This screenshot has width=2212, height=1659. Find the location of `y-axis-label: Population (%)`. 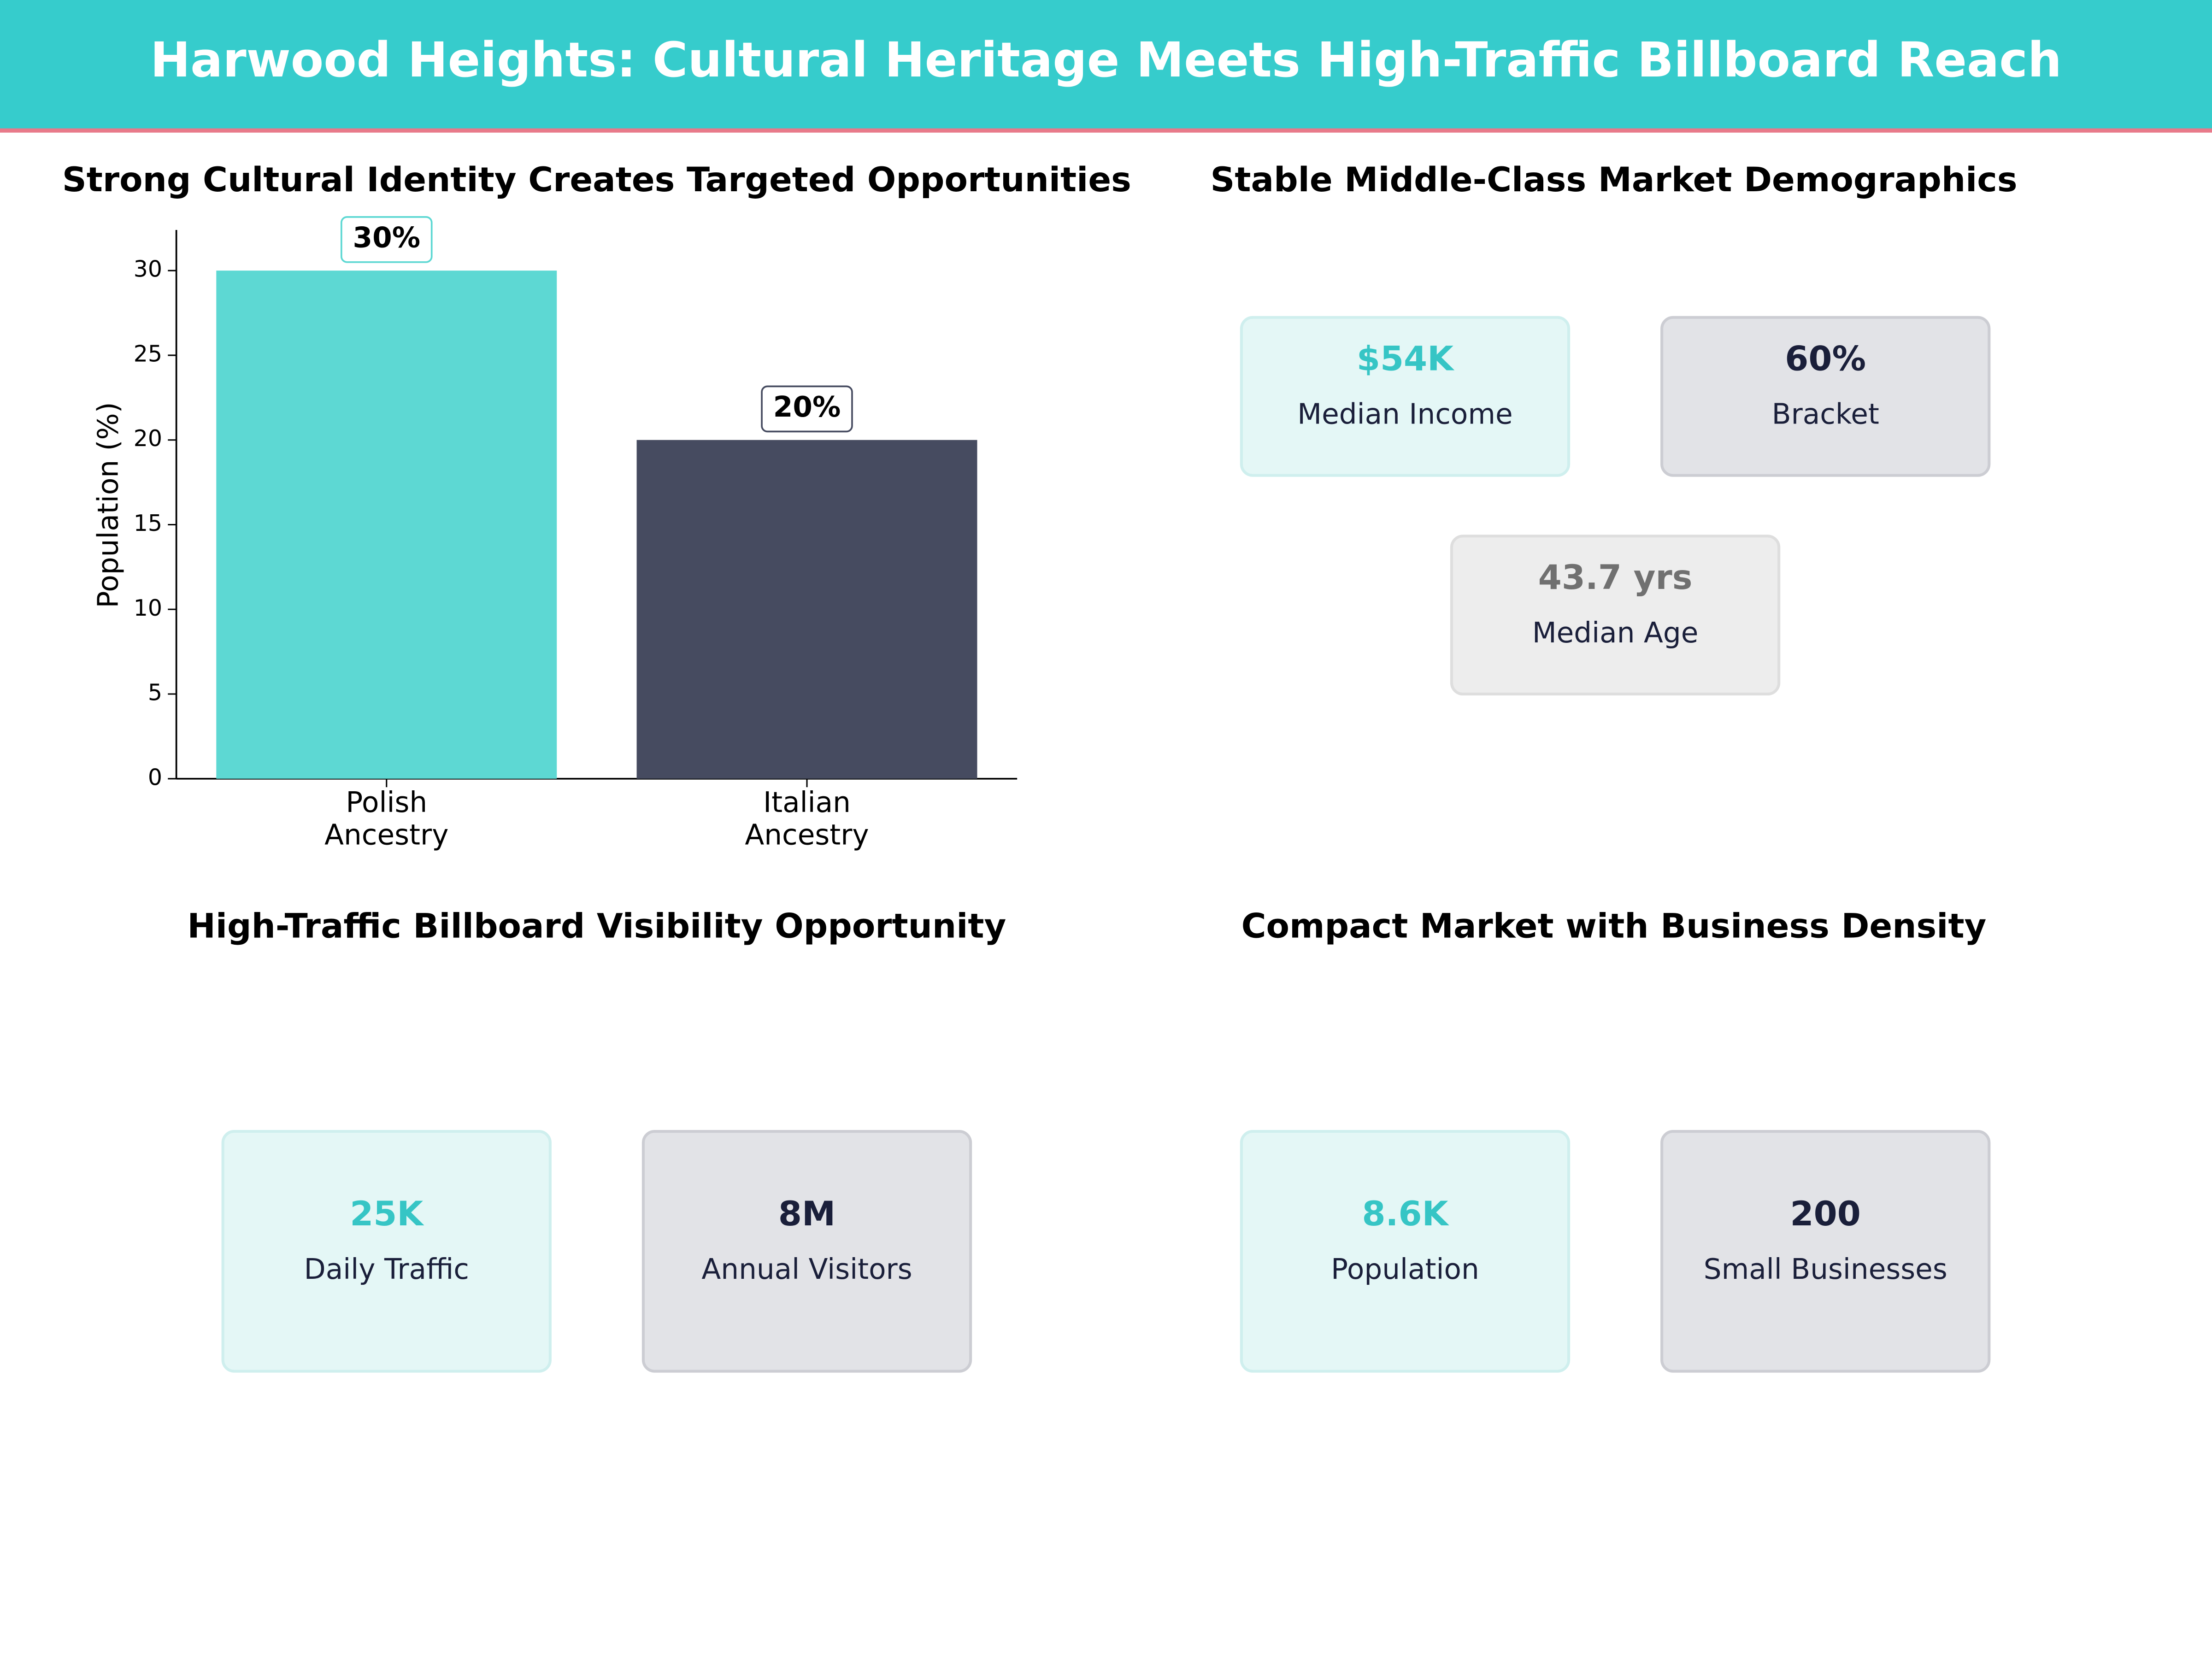

y-axis-label: Population (%) is located at coordinates (108, 505).